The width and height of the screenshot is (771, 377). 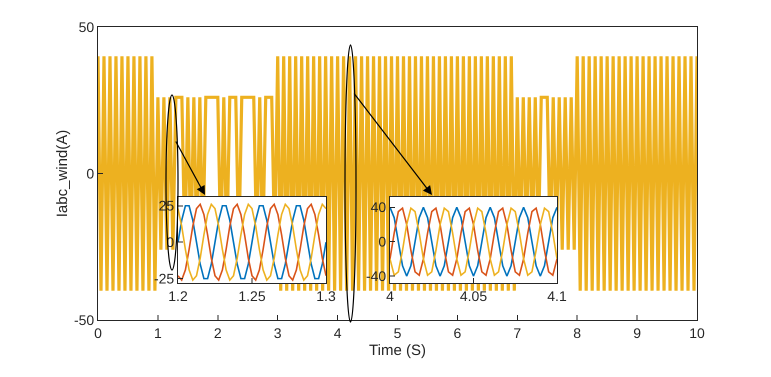 What do you see at coordinates (474, 296) in the screenshot?
I see `x-tick-label: 4.05` at bounding box center [474, 296].